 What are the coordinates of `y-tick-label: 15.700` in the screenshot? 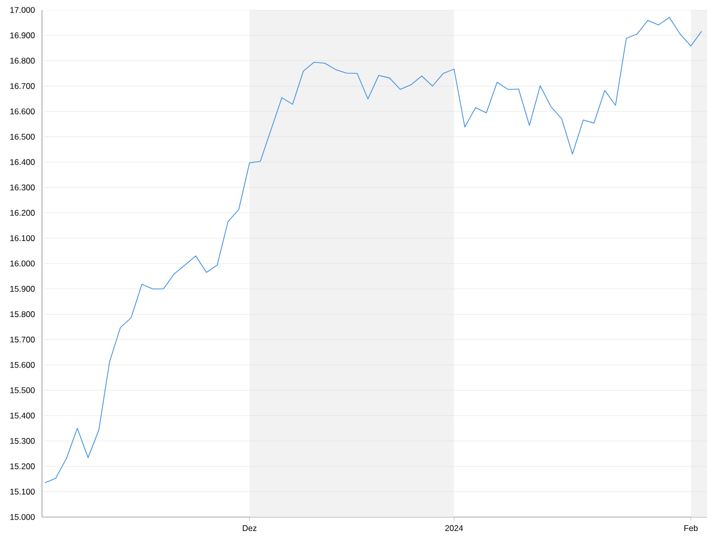 It's located at (22, 339).